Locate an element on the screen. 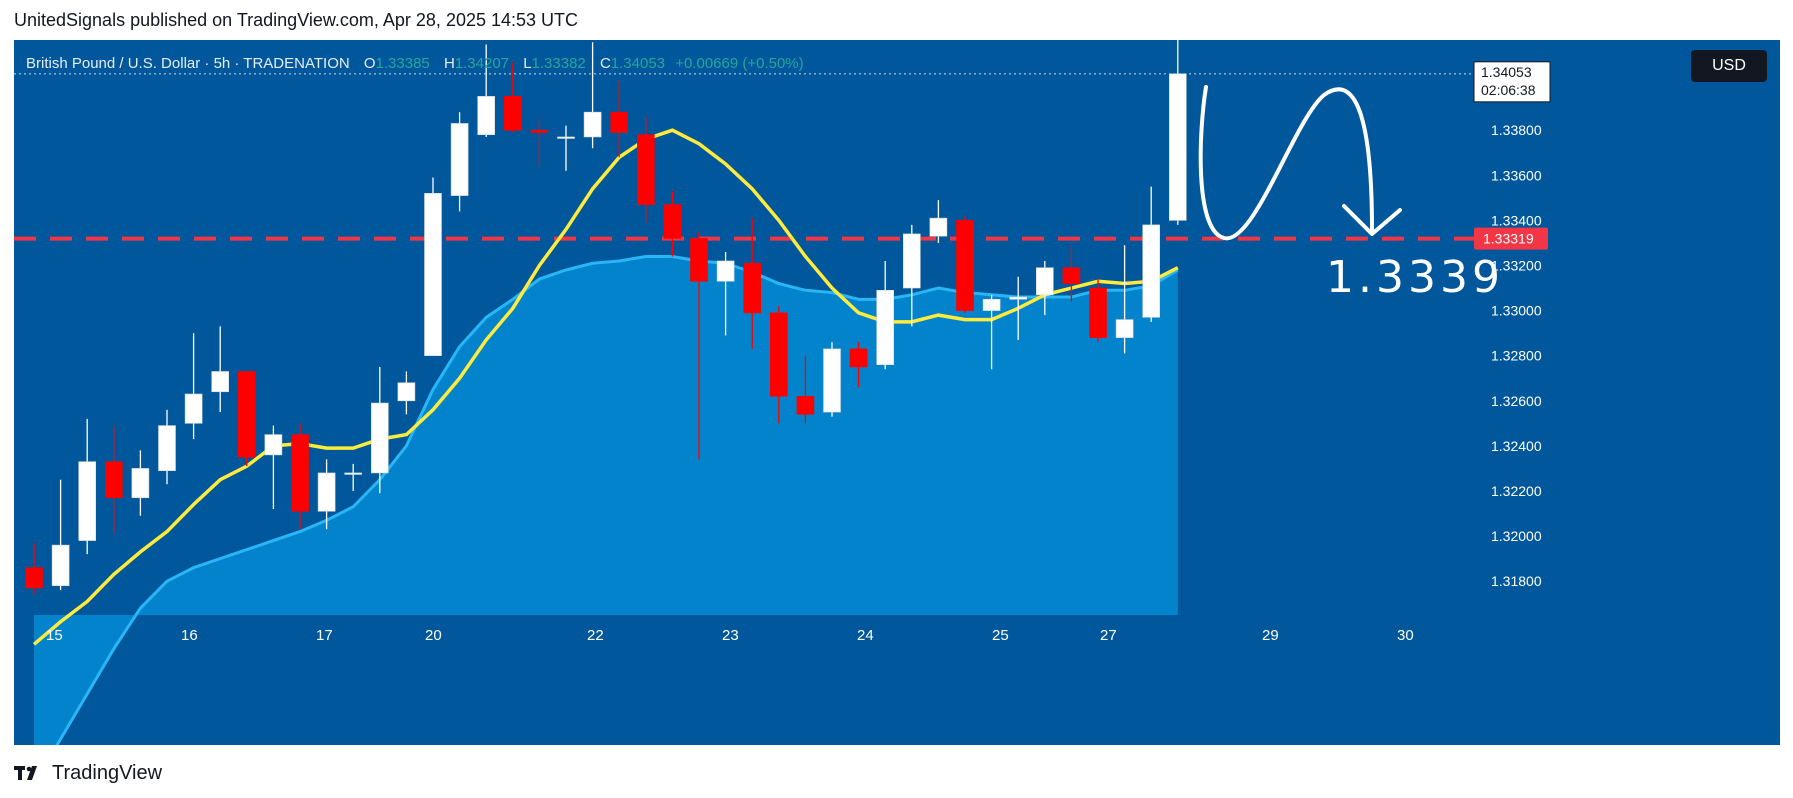 Image resolution: width=1793 pixels, height=798 pixels. currency-button: USD is located at coordinates (1729, 66).